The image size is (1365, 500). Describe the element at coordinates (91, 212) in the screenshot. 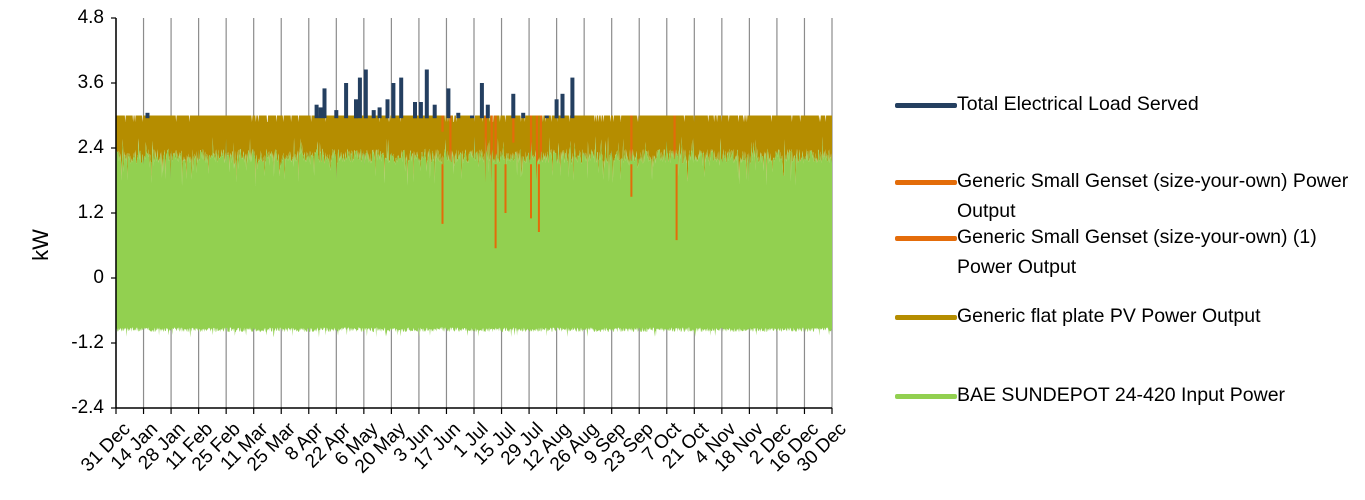

I see `y-tick-label: 1.2` at that location.